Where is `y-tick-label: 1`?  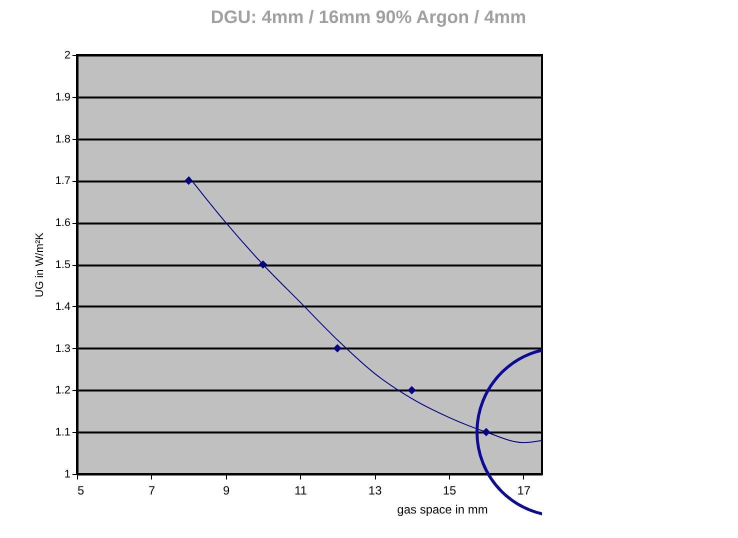
y-tick-label: 1 is located at coordinates (67, 474).